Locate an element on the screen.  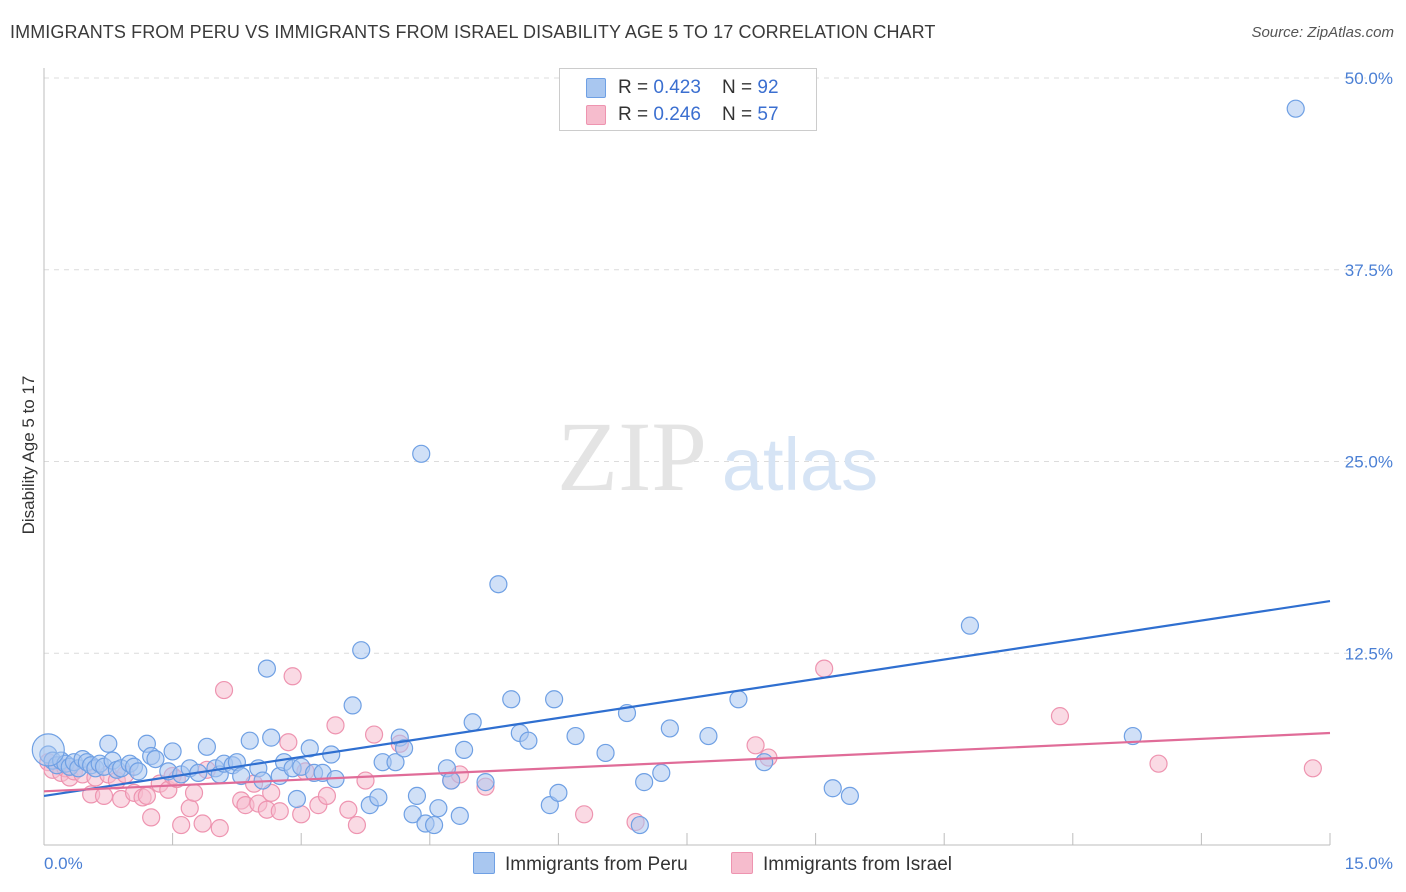
bottom-legend-peru-label: Immigrants from Peru is located at coordinates (596, 864).